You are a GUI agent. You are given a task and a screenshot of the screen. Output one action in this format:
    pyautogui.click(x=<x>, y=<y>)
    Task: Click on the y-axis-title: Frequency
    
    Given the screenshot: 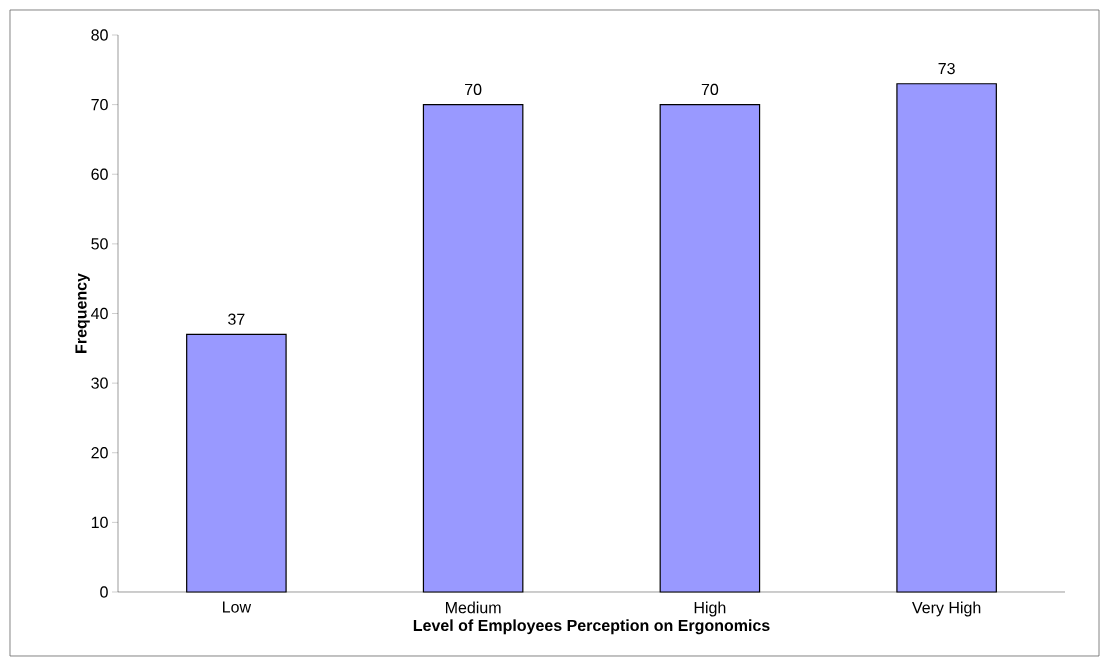 What is the action you would take?
    pyautogui.click(x=82, y=313)
    